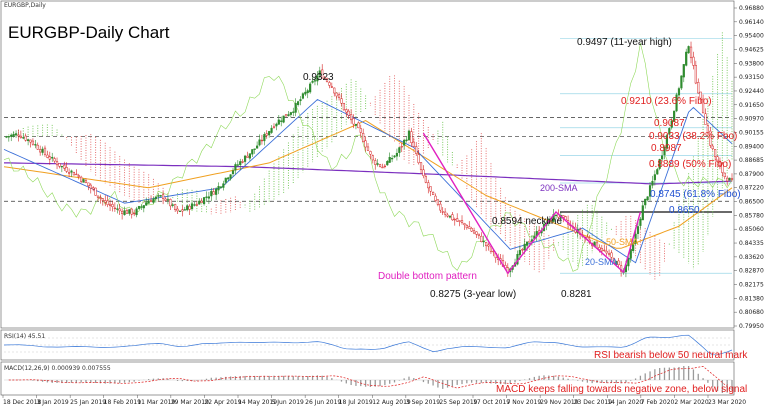  I want to click on y-tick-label: 0.81380, so click(751, 298).